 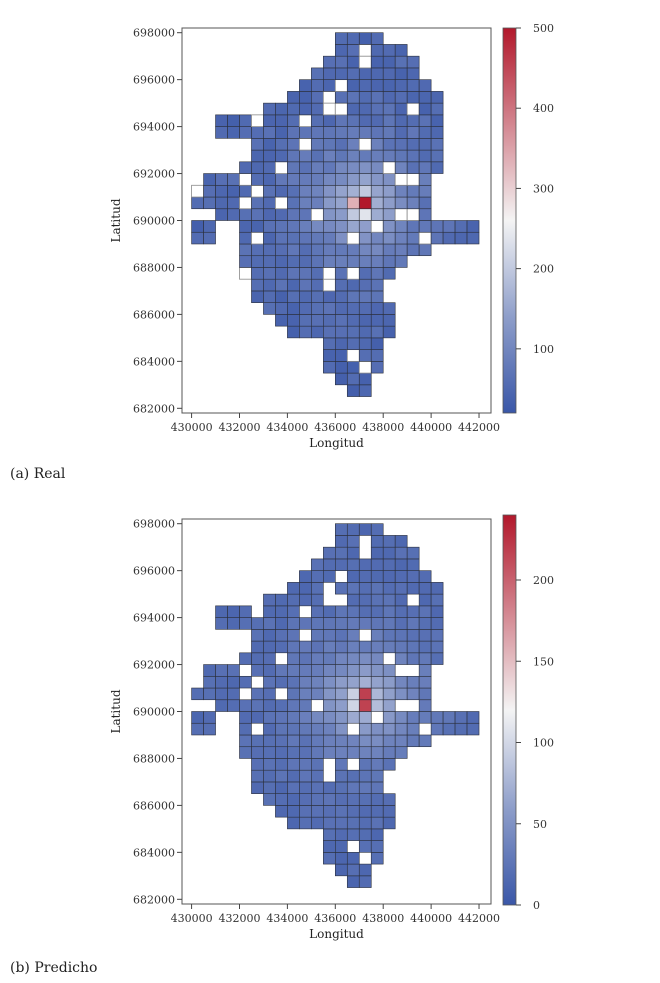 What do you see at coordinates (154, 805) in the screenshot?
I see `y-tick-label: 686000` at bounding box center [154, 805].